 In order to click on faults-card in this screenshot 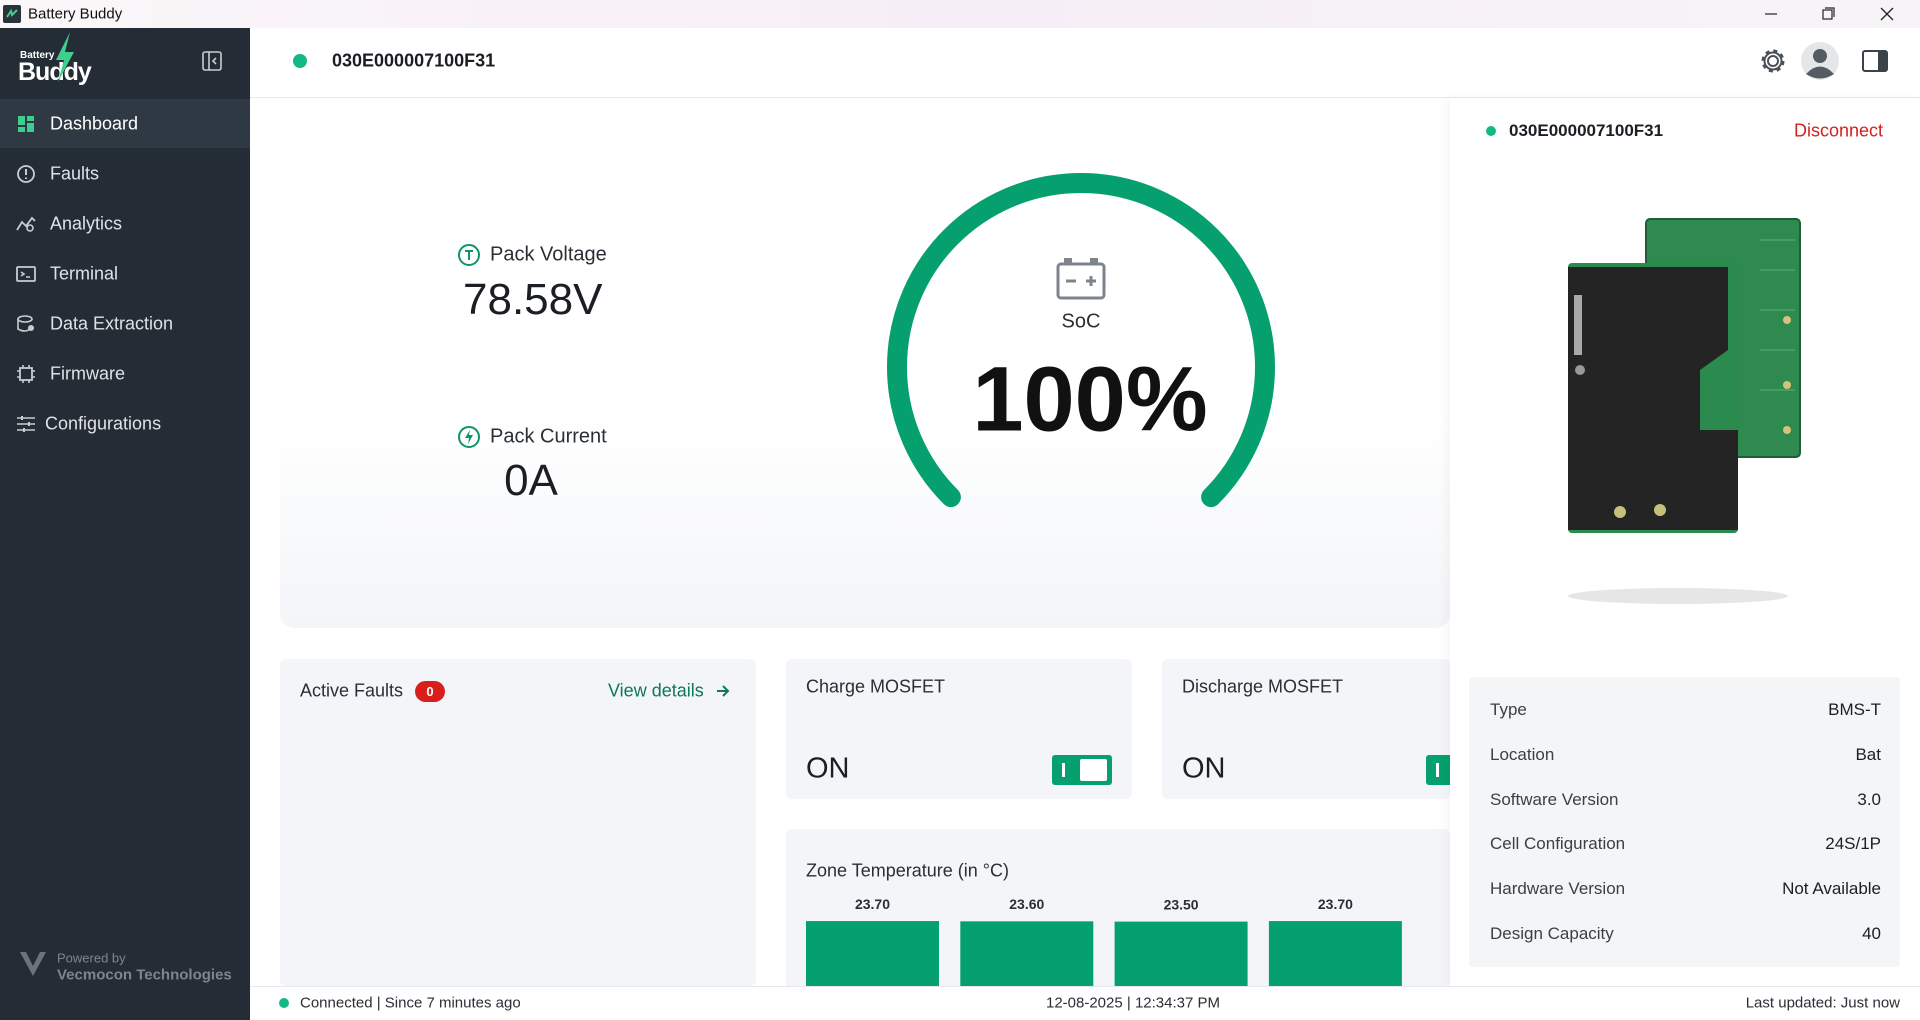, I will do `click(518, 822)`.